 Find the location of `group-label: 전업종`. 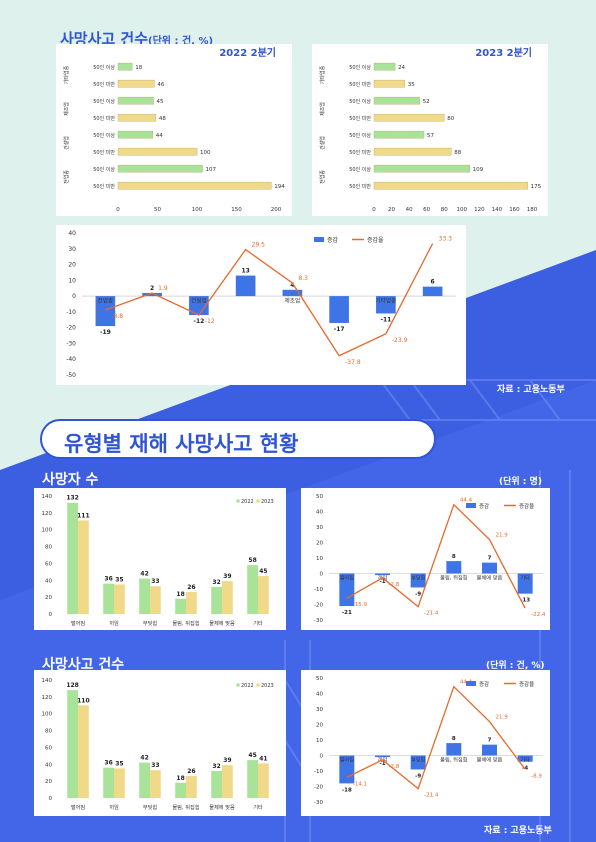

group-label: 전업종 is located at coordinates (66, 177).